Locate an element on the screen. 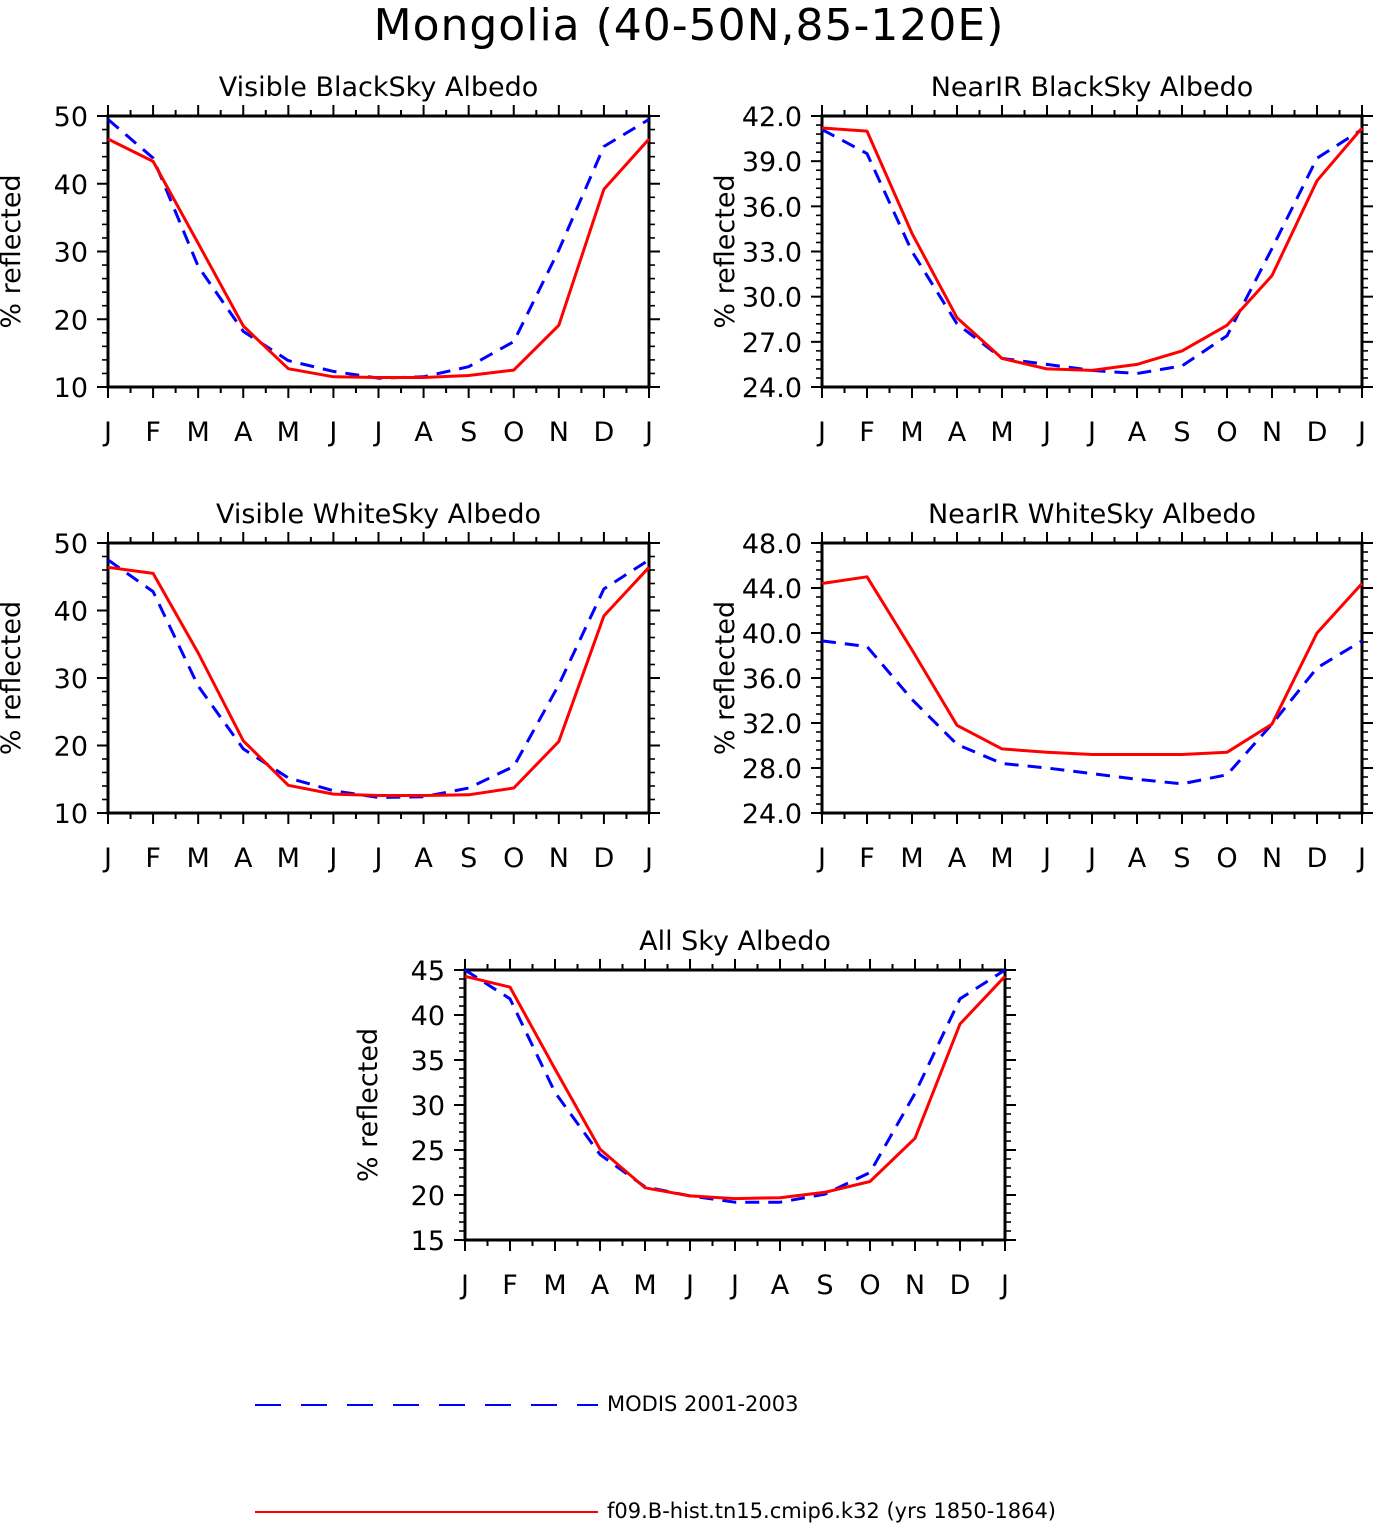 Image resolution: width=1378 pixels, height=1527 pixels. y-tick-label: 25 is located at coordinates (428, 1151).